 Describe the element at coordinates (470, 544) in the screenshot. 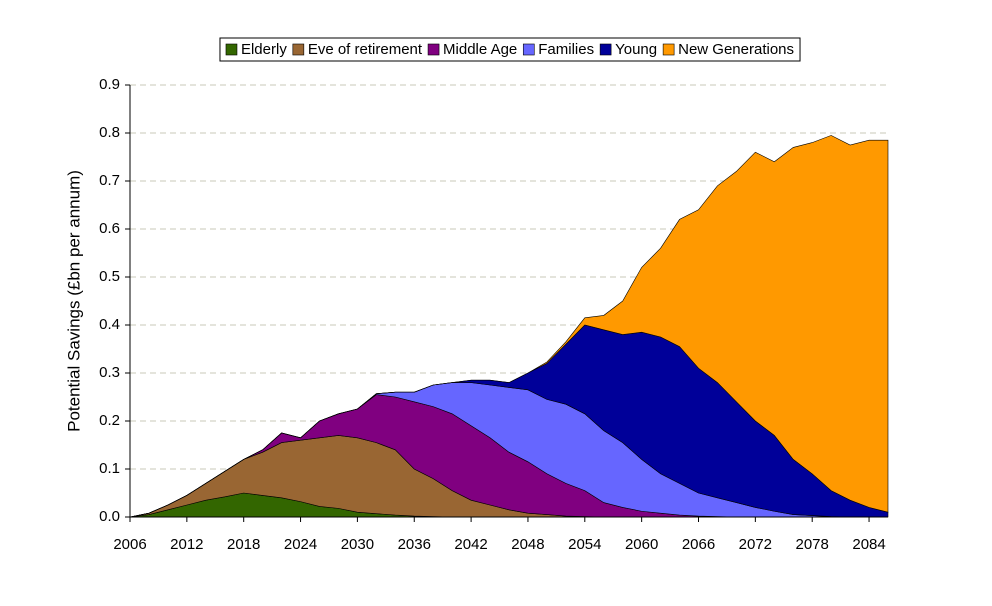

I see `x-tick-label: 2042` at that location.